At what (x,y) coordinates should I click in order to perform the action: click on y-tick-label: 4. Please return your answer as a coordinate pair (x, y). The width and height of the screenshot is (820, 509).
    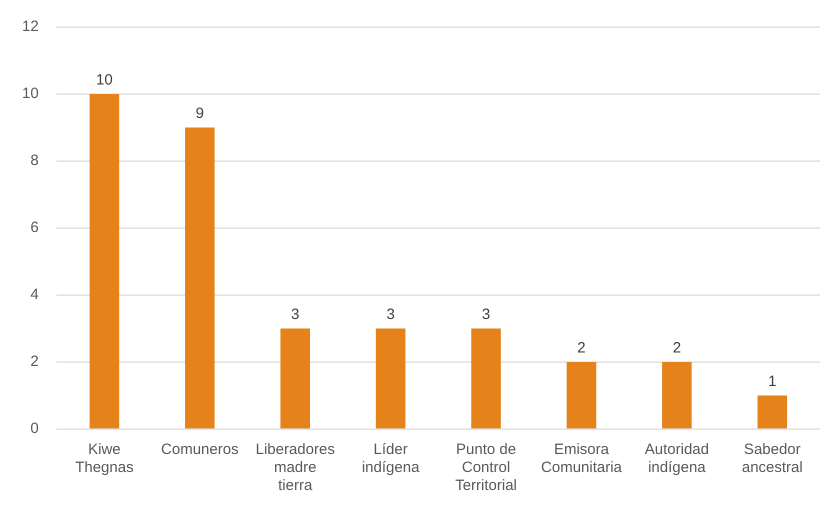
    Looking at the image, I should click on (34, 295).